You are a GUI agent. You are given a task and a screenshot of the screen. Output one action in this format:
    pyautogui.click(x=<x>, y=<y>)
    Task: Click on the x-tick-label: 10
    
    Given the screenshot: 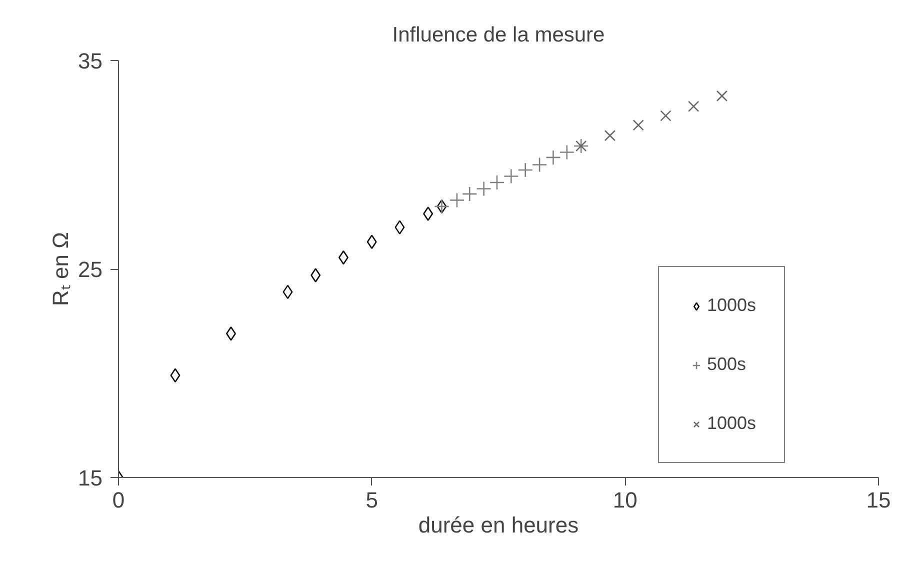 What is the action you would take?
    pyautogui.click(x=625, y=500)
    